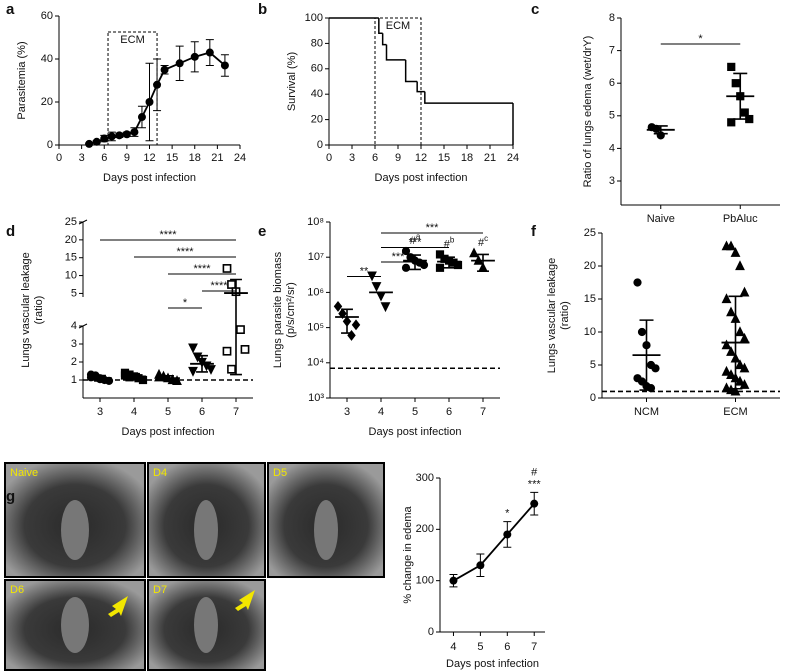 This screenshot has width=786, height=672. I want to click on y-tick-label: 7, so click(612, 51).